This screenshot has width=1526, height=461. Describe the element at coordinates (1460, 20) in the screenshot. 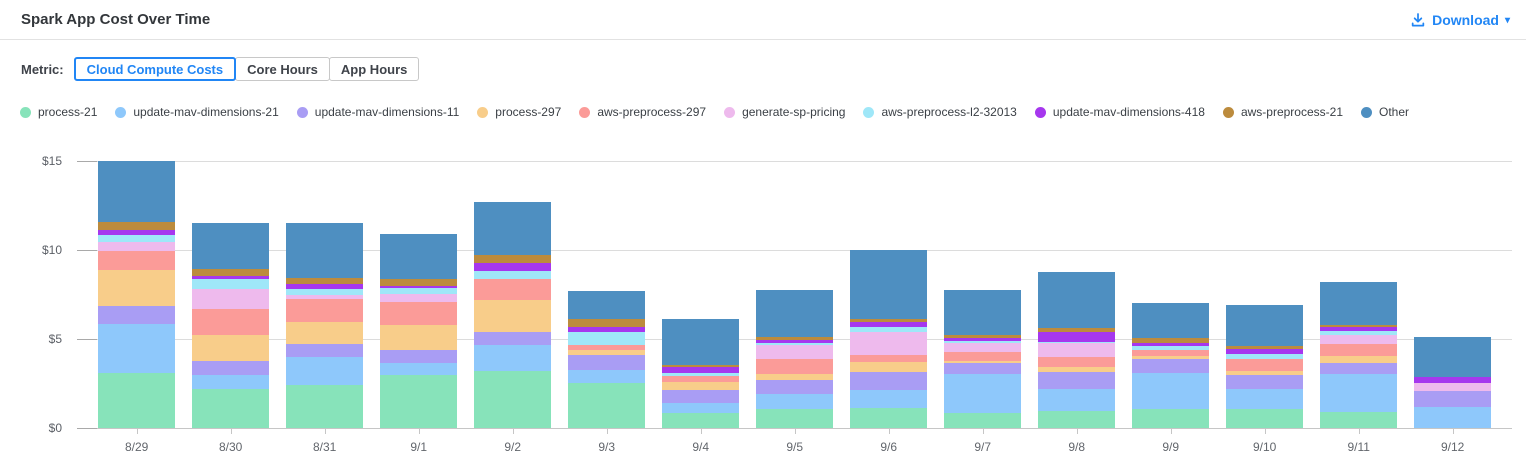

I see `download-button: Download ▾` at that location.